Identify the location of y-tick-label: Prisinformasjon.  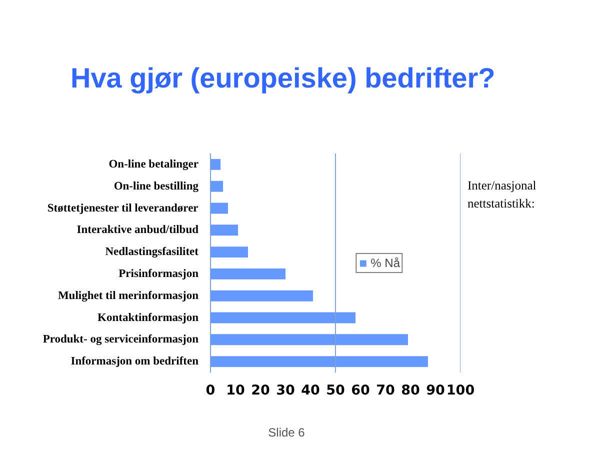
(159, 274).